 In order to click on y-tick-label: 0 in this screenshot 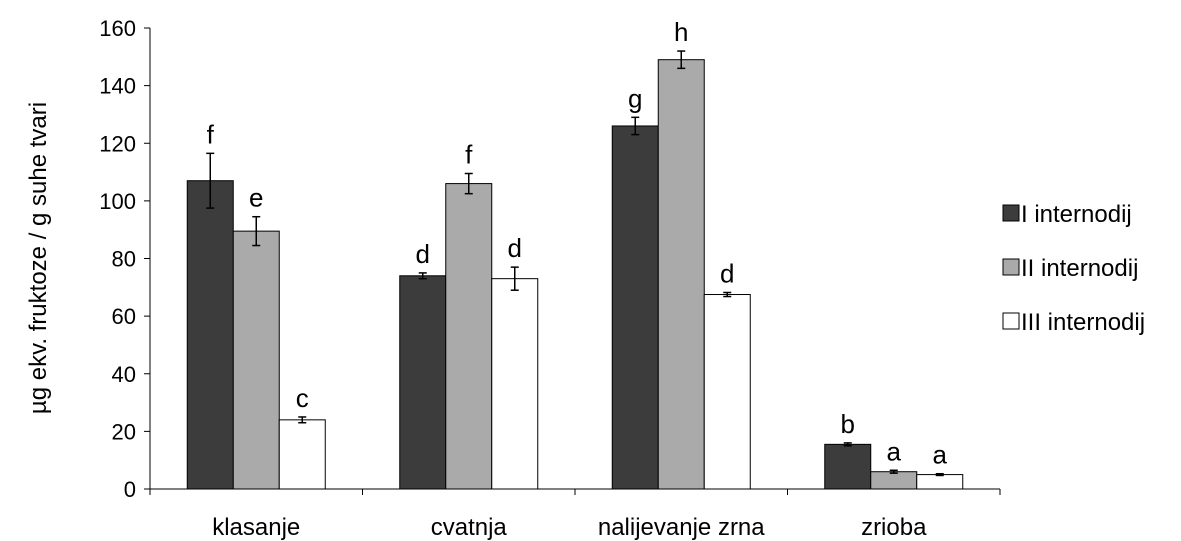, I will do `click(130, 489)`.